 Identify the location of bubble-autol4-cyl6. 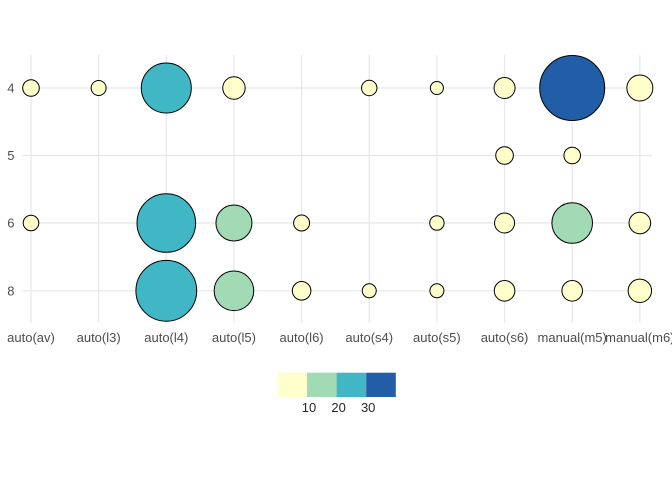
(166, 223).